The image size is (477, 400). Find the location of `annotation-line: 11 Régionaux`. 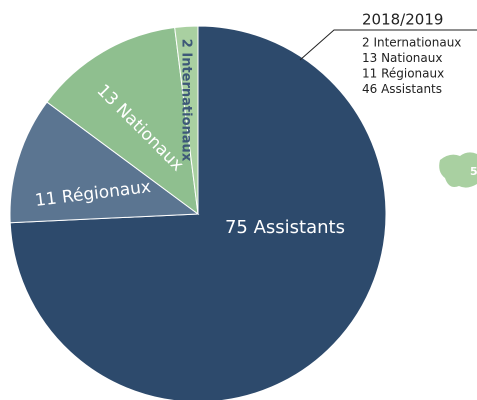

annotation-line: 11 Régionaux is located at coordinates (403, 74).